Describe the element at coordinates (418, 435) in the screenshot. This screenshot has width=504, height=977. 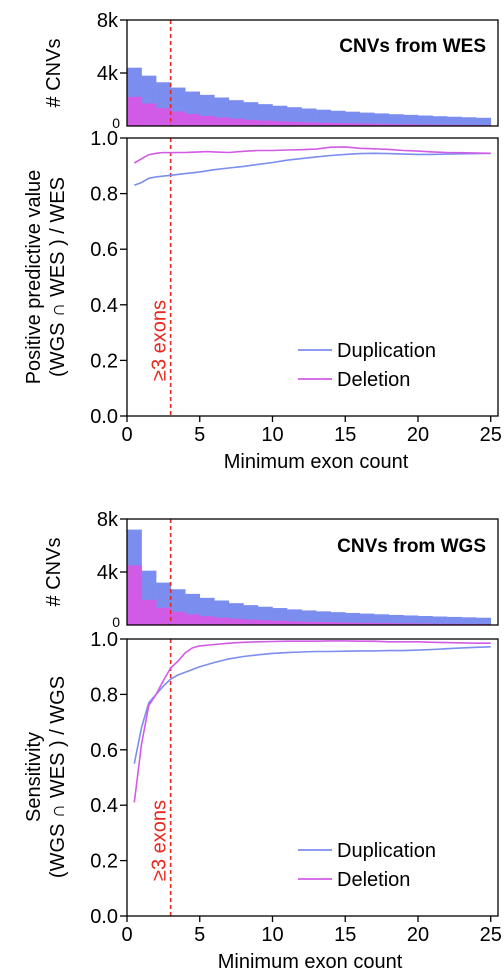
I see `wes-ppv-x-tick-label: 20` at that location.